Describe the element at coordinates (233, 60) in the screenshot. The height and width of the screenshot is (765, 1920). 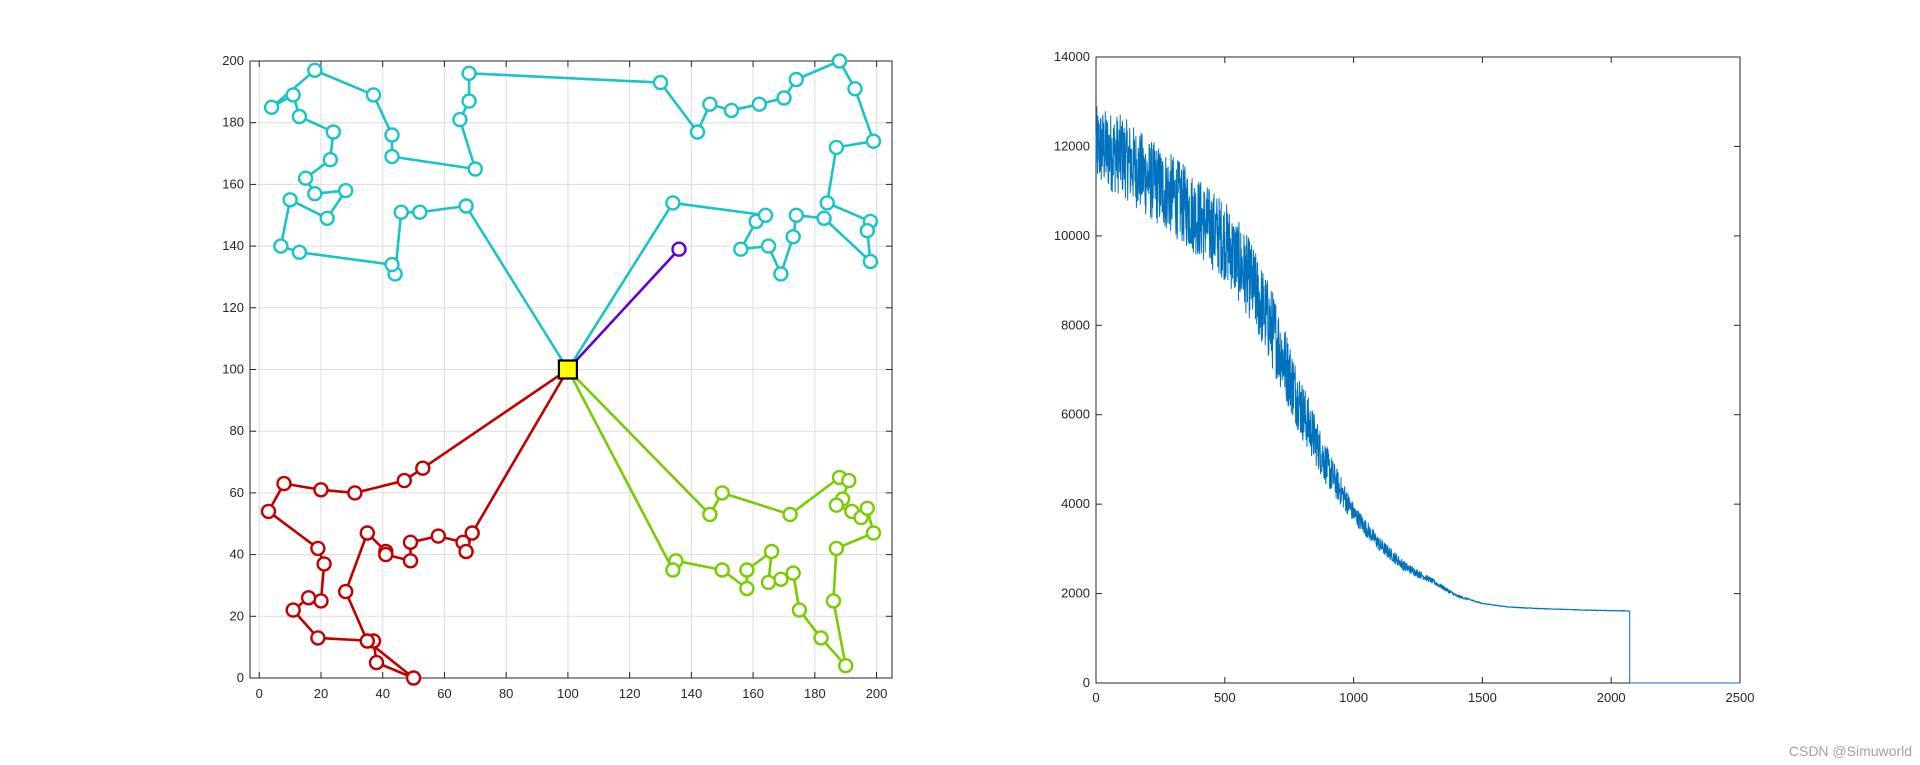
I see `y-tick-label: 200` at that location.